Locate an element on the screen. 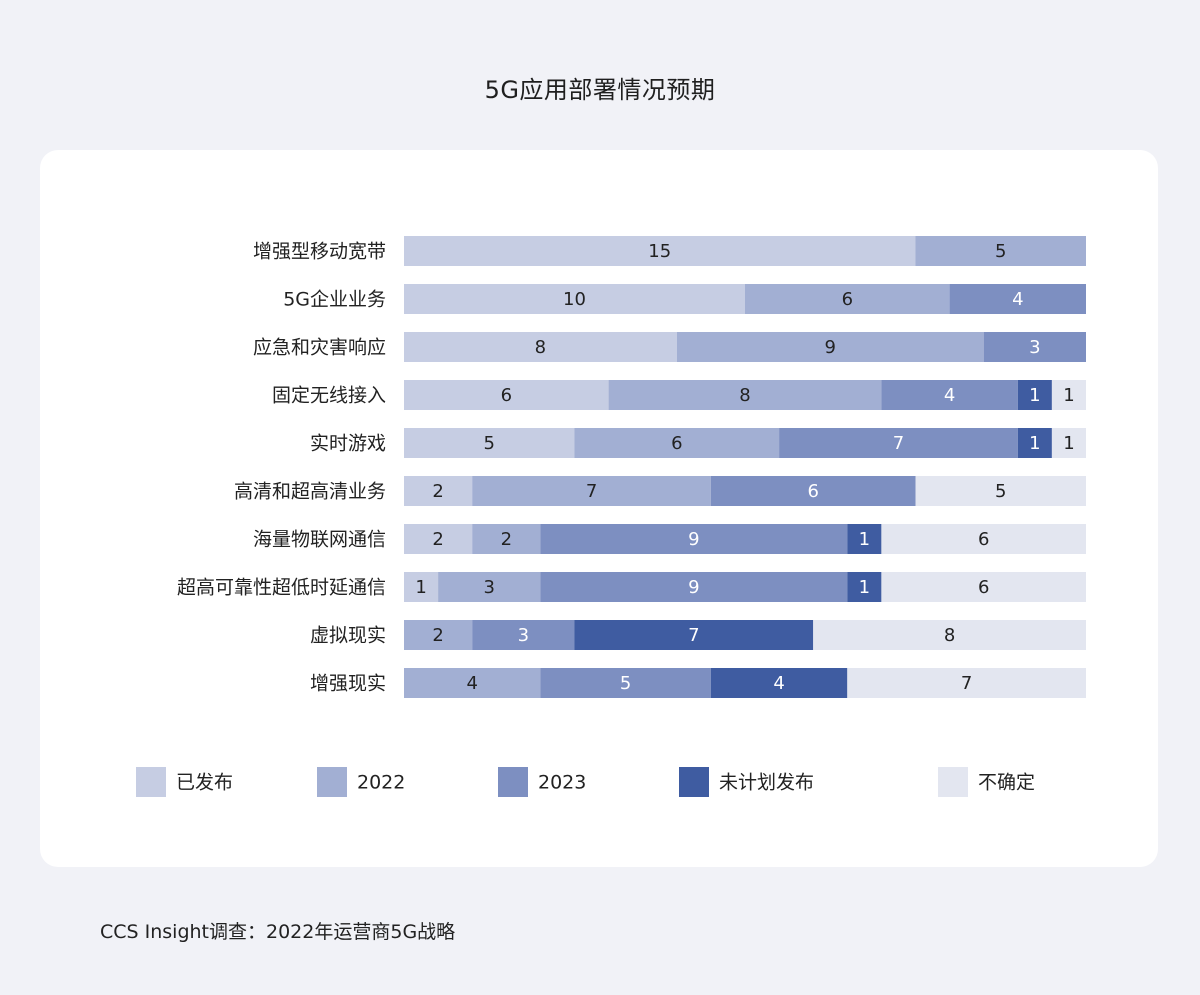 The height and width of the screenshot is (995, 1200). legend-label: 2022 is located at coordinates (381, 783).